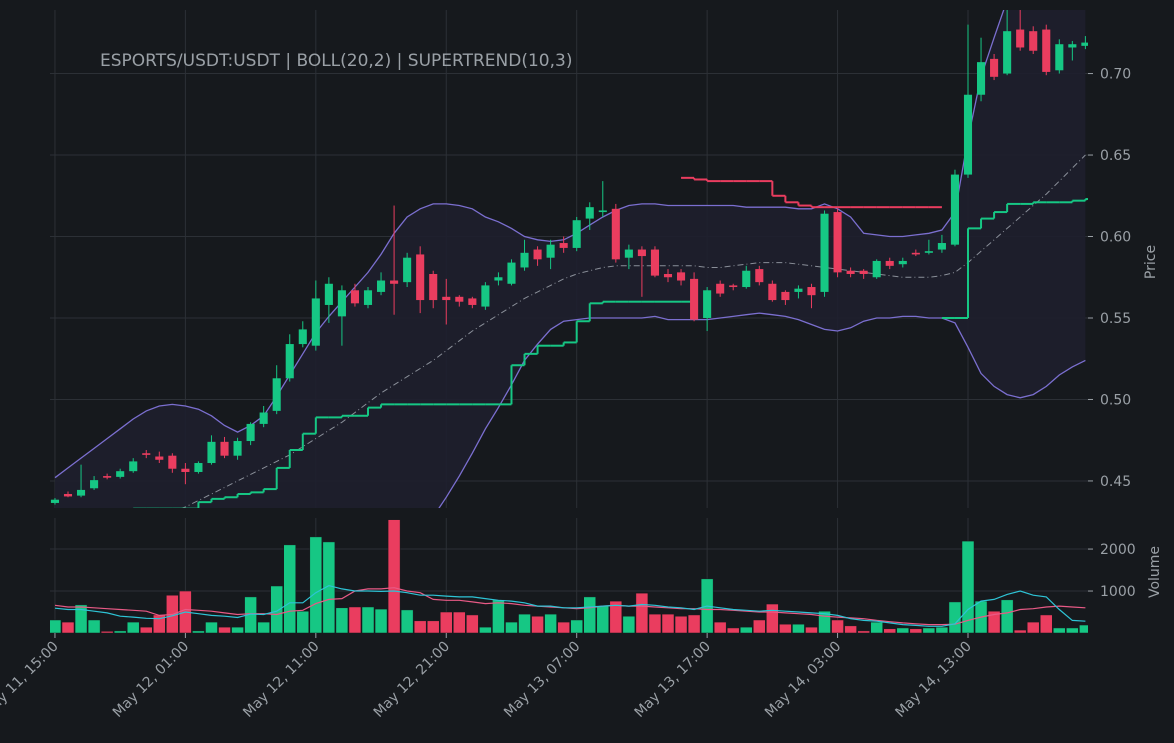 This screenshot has width=1174, height=743. Describe the element at coordinates (31, 680) in the screenshot. I see `x-tick-label: May 11, 15:00` at that location.